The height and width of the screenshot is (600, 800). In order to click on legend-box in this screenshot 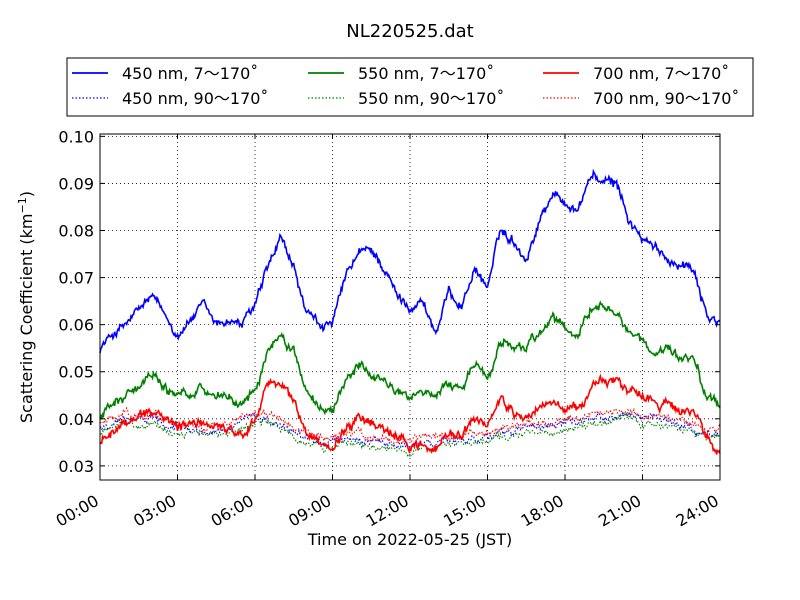, I will do `click(410, 87)`.